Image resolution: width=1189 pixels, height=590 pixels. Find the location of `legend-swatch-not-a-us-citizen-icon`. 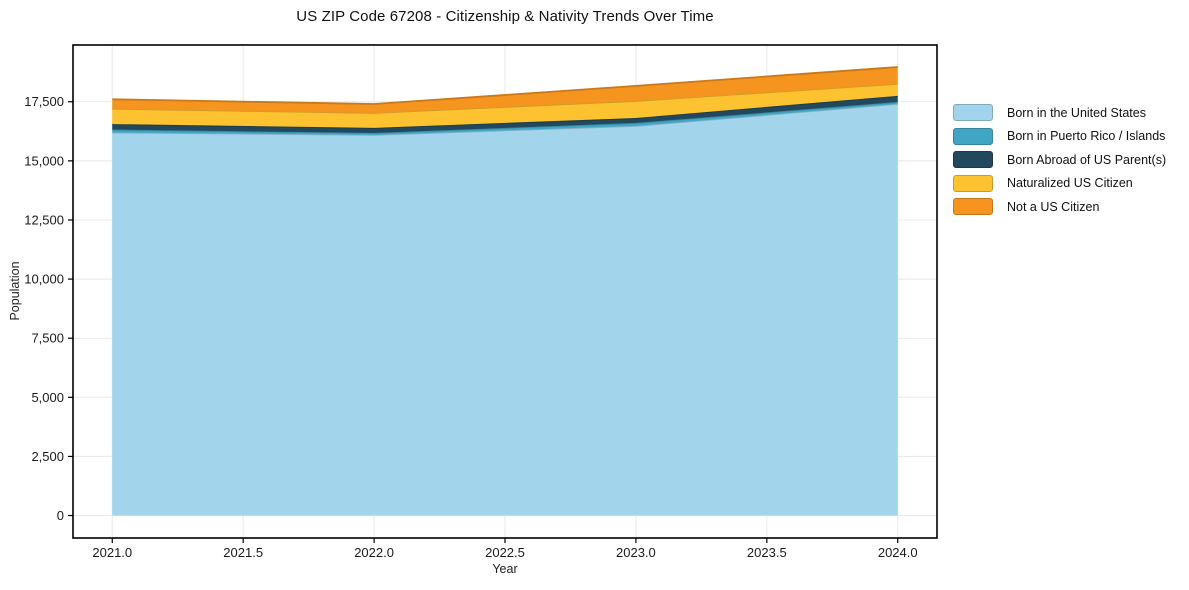

legend-swatch-not-a-us-citizen-icon is located at coordinates (973, 206).